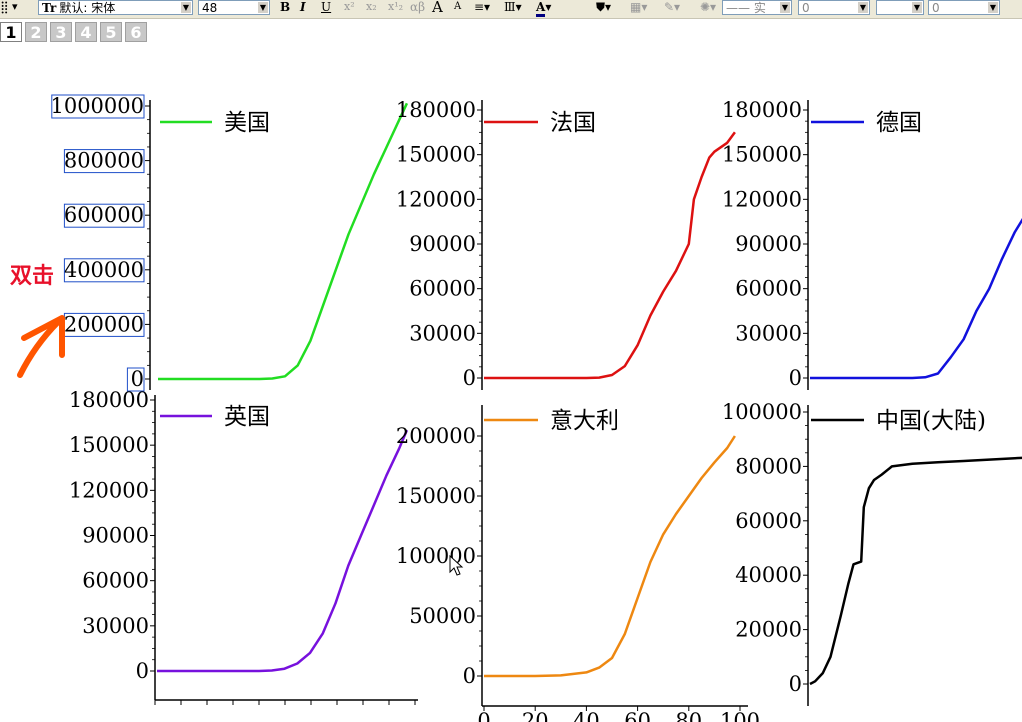  Describe the element at coordinates (768, 466) in the screenshot. I see `y-tick-label: 80000` at that location.